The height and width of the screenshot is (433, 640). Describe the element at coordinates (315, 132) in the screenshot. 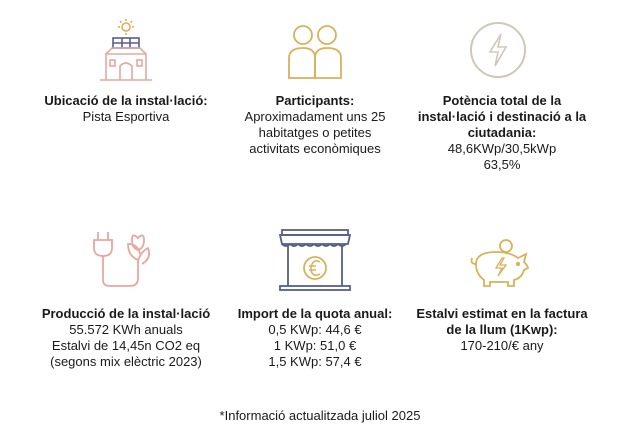

I see `cell-line: habitatges o petites` at that location.